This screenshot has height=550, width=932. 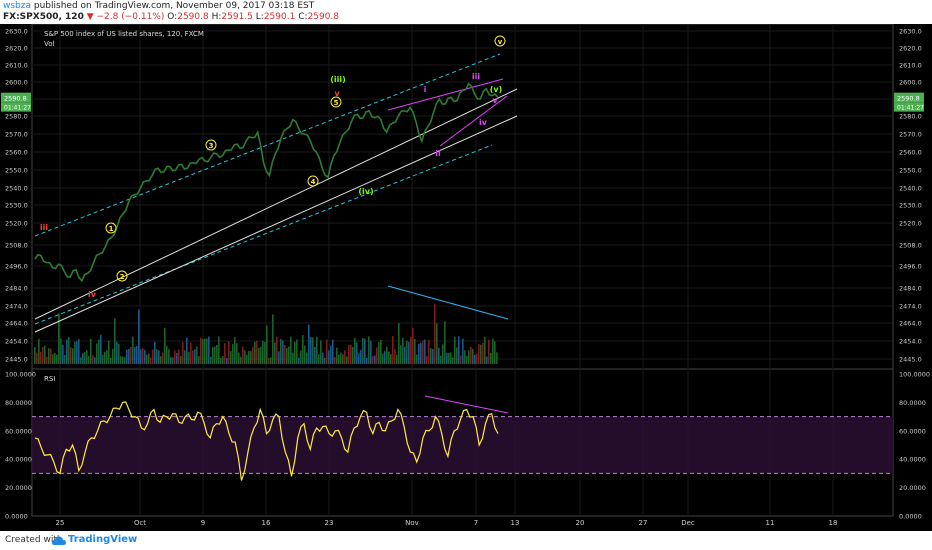 I want to click on time-axis-label: 16, so click(x=266, y=523).